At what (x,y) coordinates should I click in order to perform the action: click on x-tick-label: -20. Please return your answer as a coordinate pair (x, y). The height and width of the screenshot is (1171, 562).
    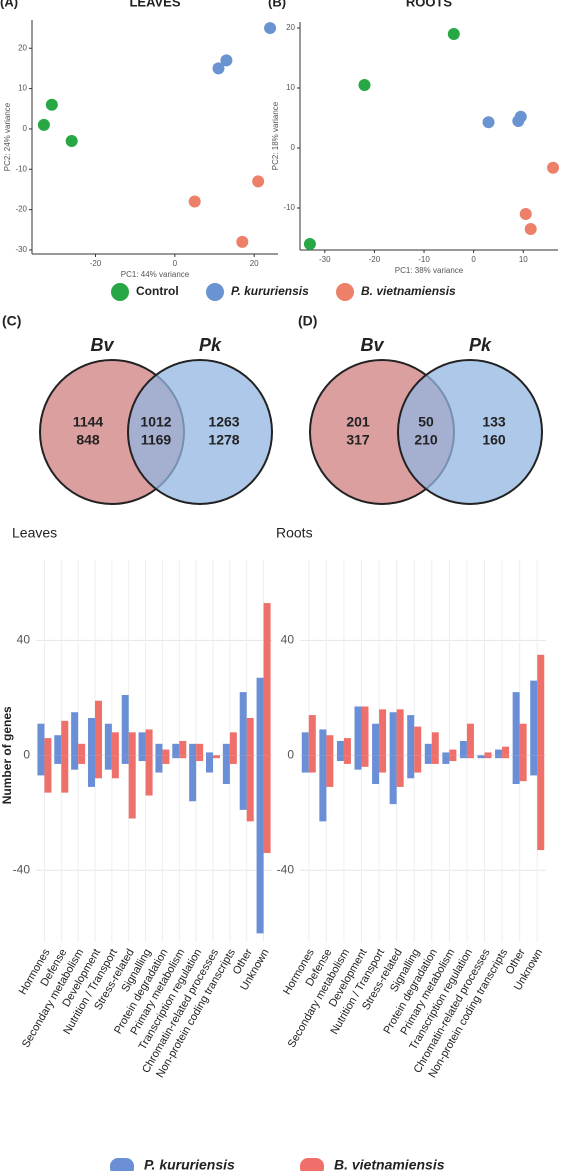
    Looking at the image, I should click on (375, 259).